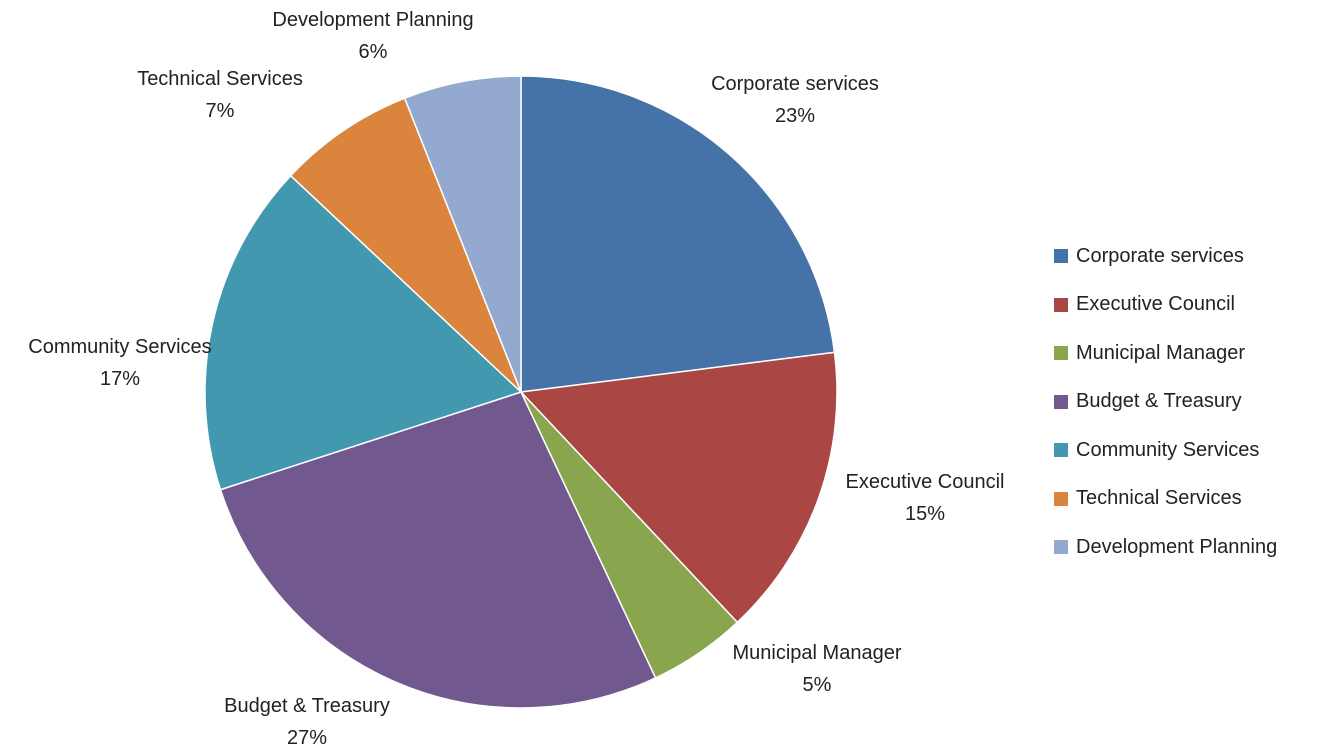  What do you see at coordinates (120, 379) in the screenshot?
I see `slice-percent-label: 17%` at bounding box center [120, 379].